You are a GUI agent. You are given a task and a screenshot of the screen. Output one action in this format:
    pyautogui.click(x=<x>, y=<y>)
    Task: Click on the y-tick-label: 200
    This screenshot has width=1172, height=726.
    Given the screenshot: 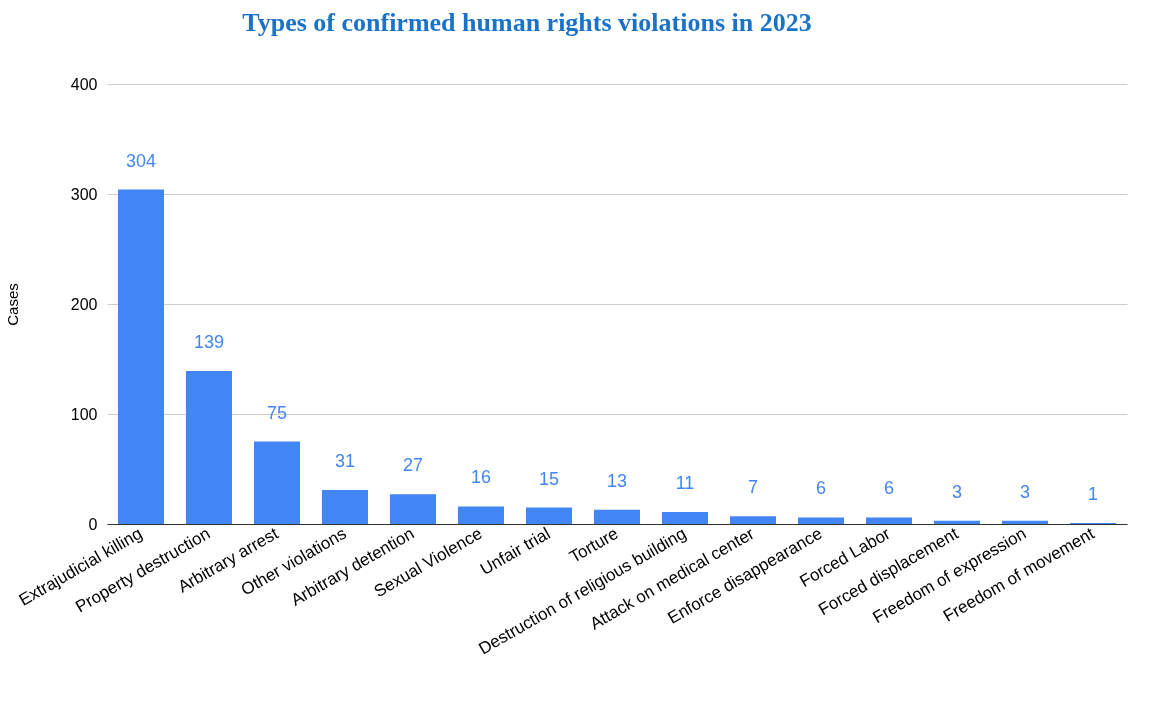 What is the action you would take?
    pyautogui.click(x=84, y=304)
    